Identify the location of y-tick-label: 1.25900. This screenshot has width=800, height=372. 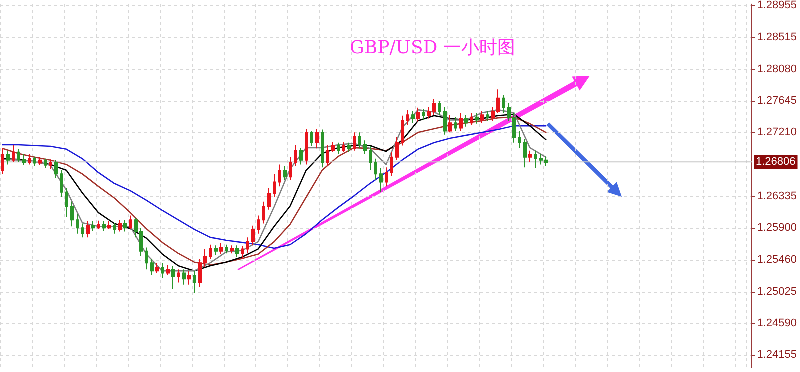
(777, 228).